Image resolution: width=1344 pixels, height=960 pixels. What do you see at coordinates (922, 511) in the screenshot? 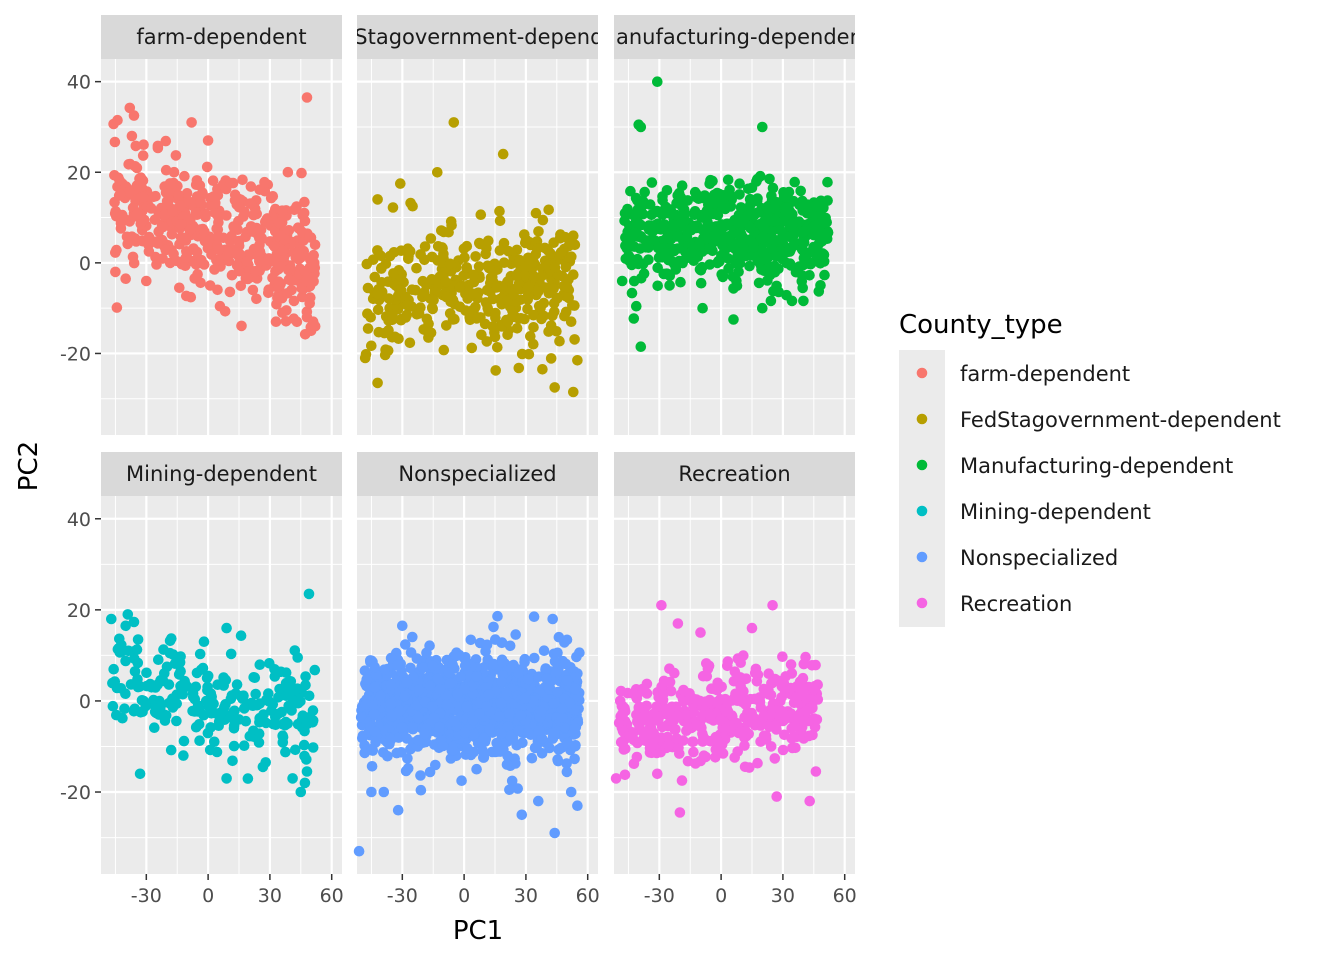
I see `legend-key` at bounding box center [922, 511].